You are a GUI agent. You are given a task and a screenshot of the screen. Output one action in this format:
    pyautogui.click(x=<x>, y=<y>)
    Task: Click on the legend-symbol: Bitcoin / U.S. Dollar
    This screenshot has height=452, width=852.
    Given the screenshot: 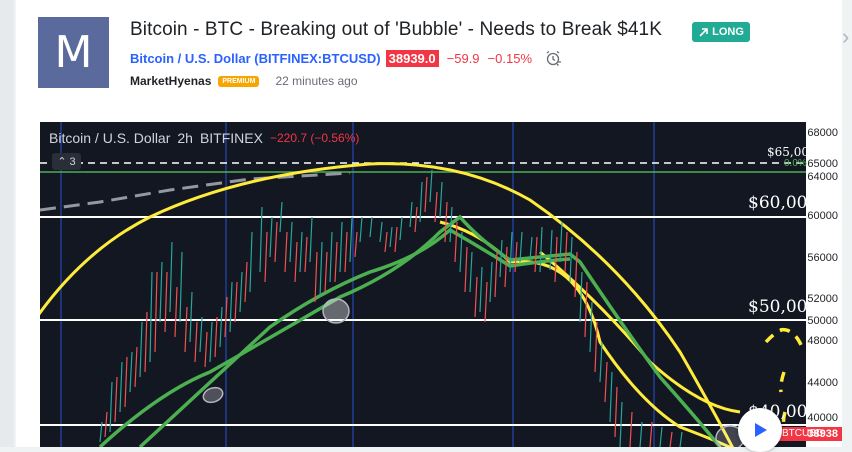 What is the action you would take?
    pyautogui.click(x=110, y=138)
    